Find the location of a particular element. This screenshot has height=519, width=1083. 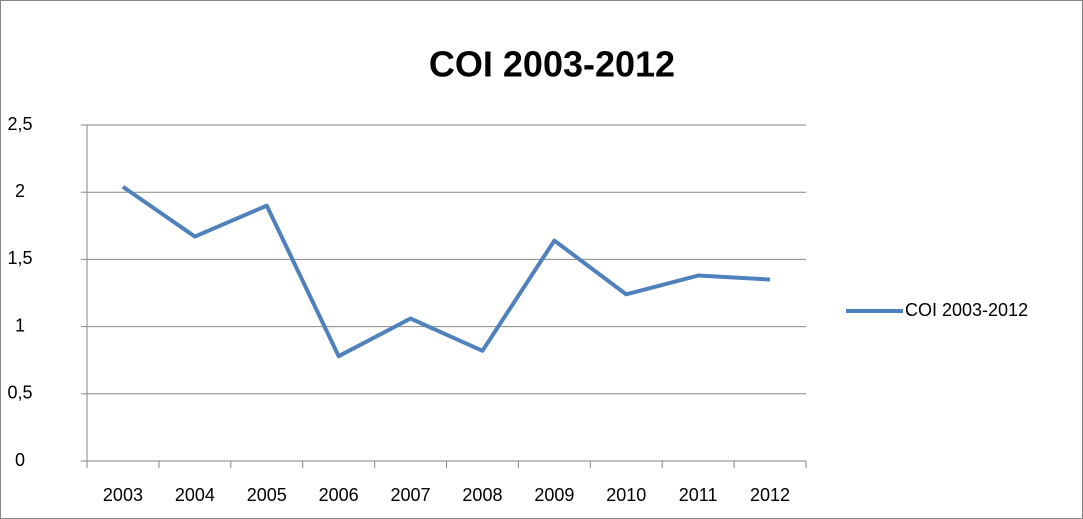

x-tick-label: 2010 is located at coordinates (626, 495).